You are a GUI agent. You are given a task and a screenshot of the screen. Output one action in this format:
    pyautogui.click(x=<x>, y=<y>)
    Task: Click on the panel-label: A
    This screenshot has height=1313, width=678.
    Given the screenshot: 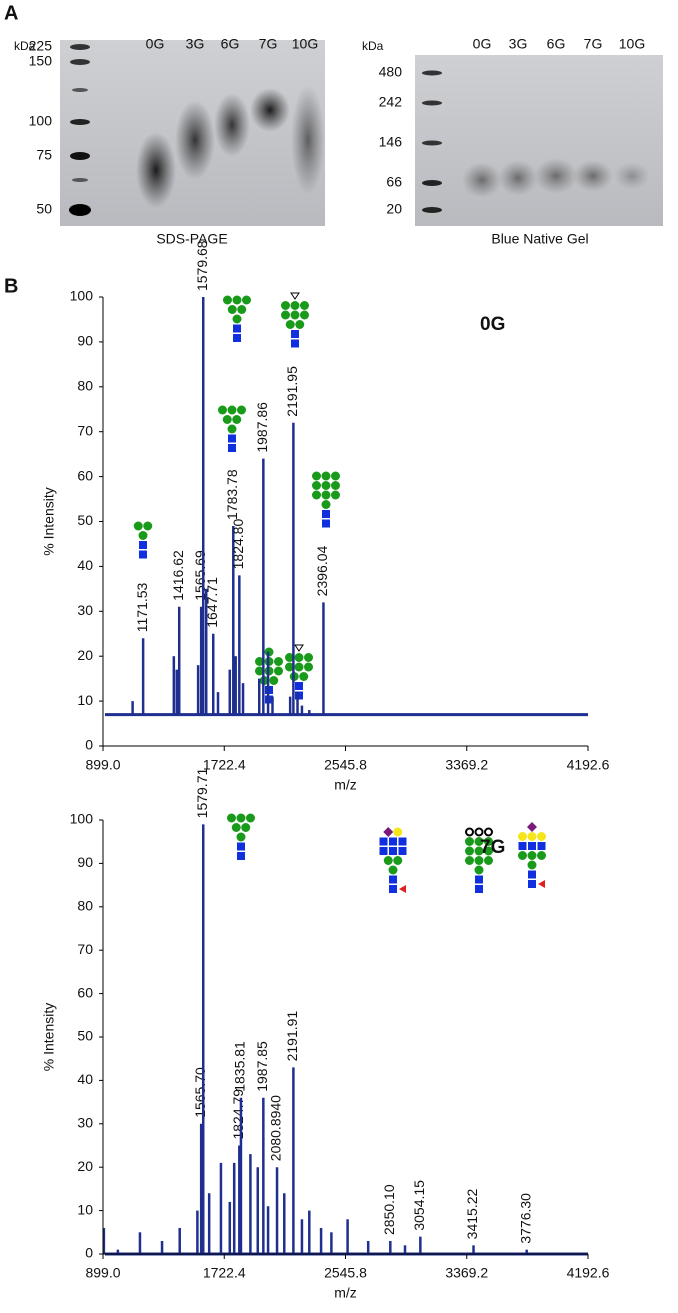 What is the action you would take?
    pyautogui.click(x=11, y=13)
    